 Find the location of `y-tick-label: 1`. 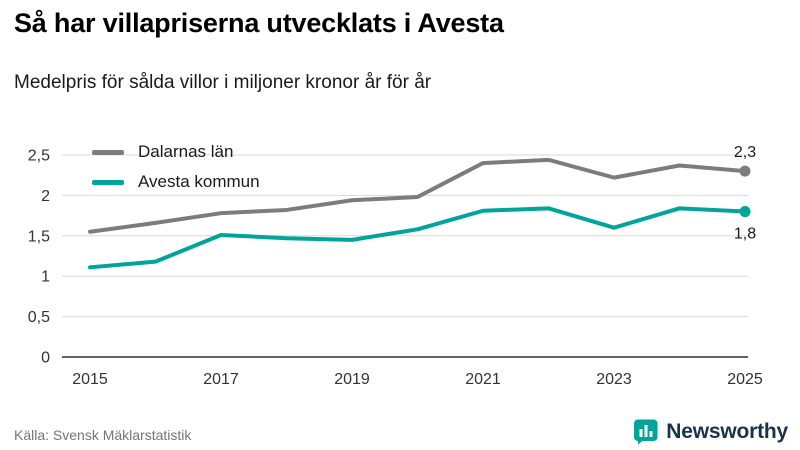

y-tick-label: 1 is located at coordinates (45, 277).